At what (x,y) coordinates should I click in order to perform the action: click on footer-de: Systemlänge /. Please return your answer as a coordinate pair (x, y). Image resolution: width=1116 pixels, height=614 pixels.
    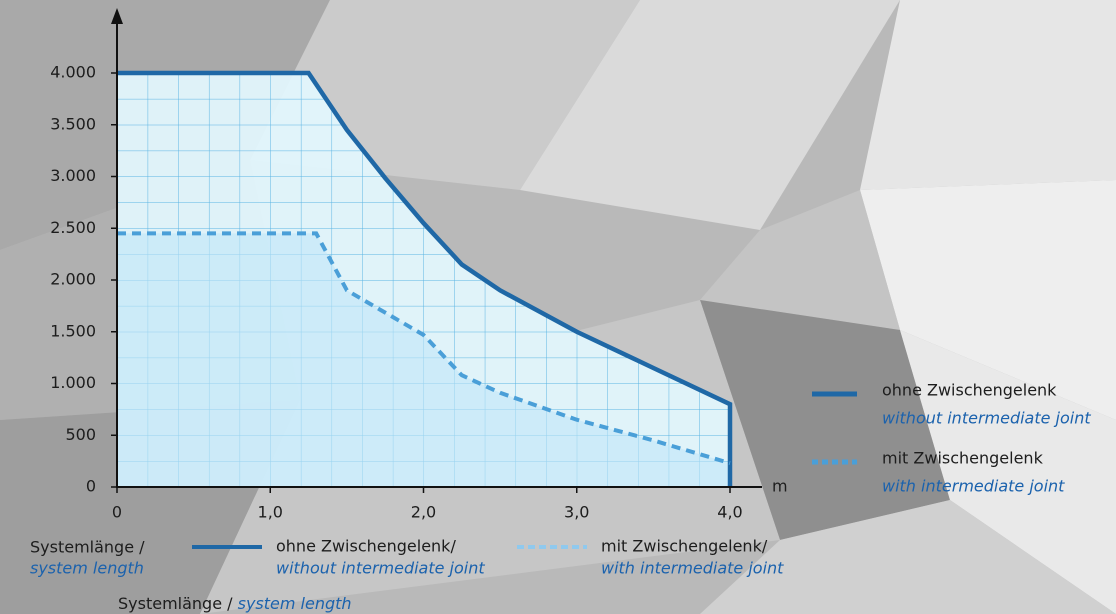
    Looking at the image, I should click on (178, 603).